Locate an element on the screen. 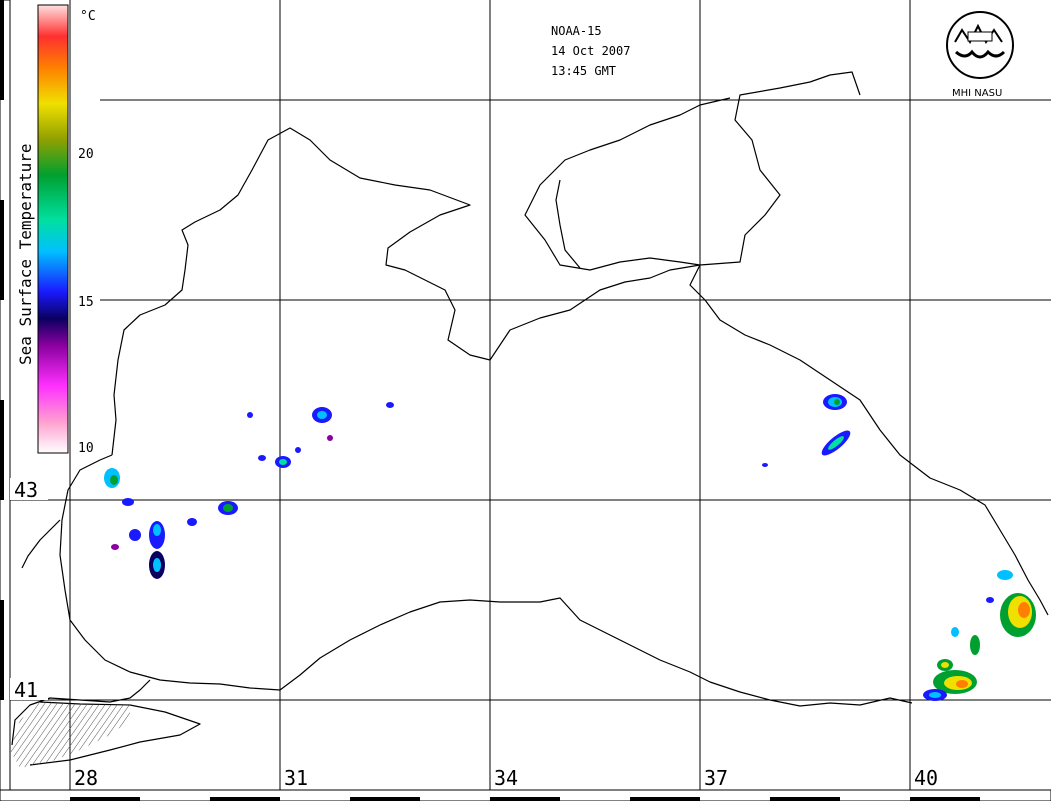 This screenshot has width=1051, height=801. left-ruler is located at coordinates (5, 395).